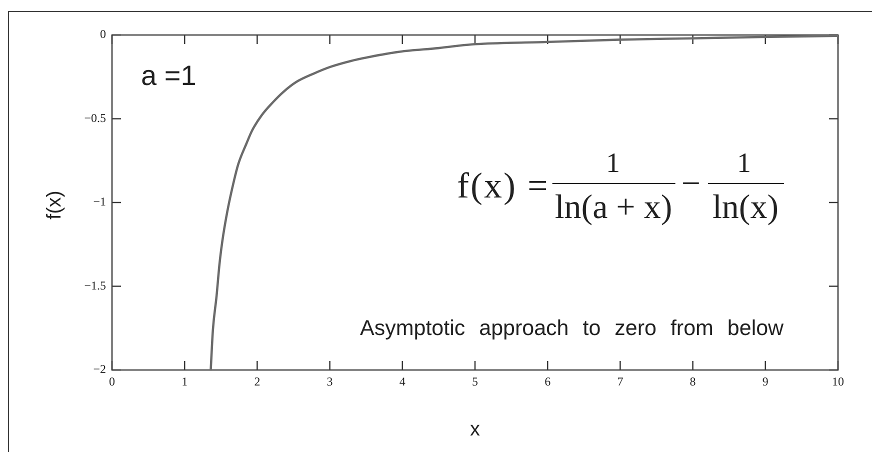 This screenshot has width=872, height=452. Describe the element at coordinates (765, 381) in the screenshot. I see `x-tick-label: 9` at that location.